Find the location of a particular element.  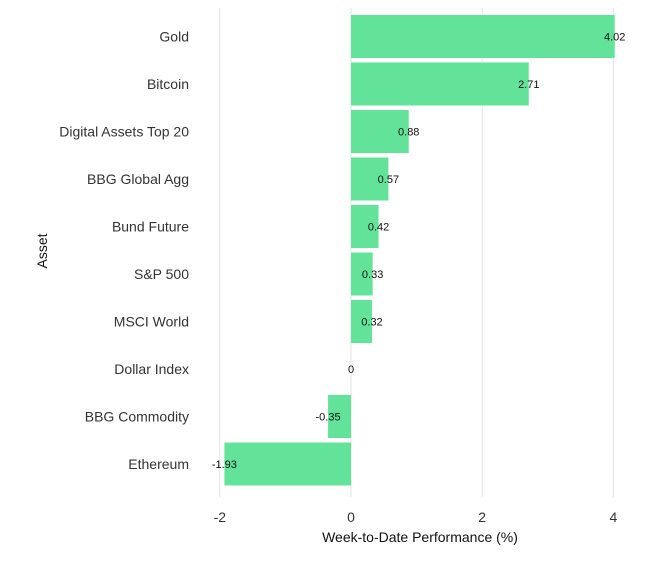

value-label-bbg-global-agg: 0.57 is located at coordinates (388, 180).